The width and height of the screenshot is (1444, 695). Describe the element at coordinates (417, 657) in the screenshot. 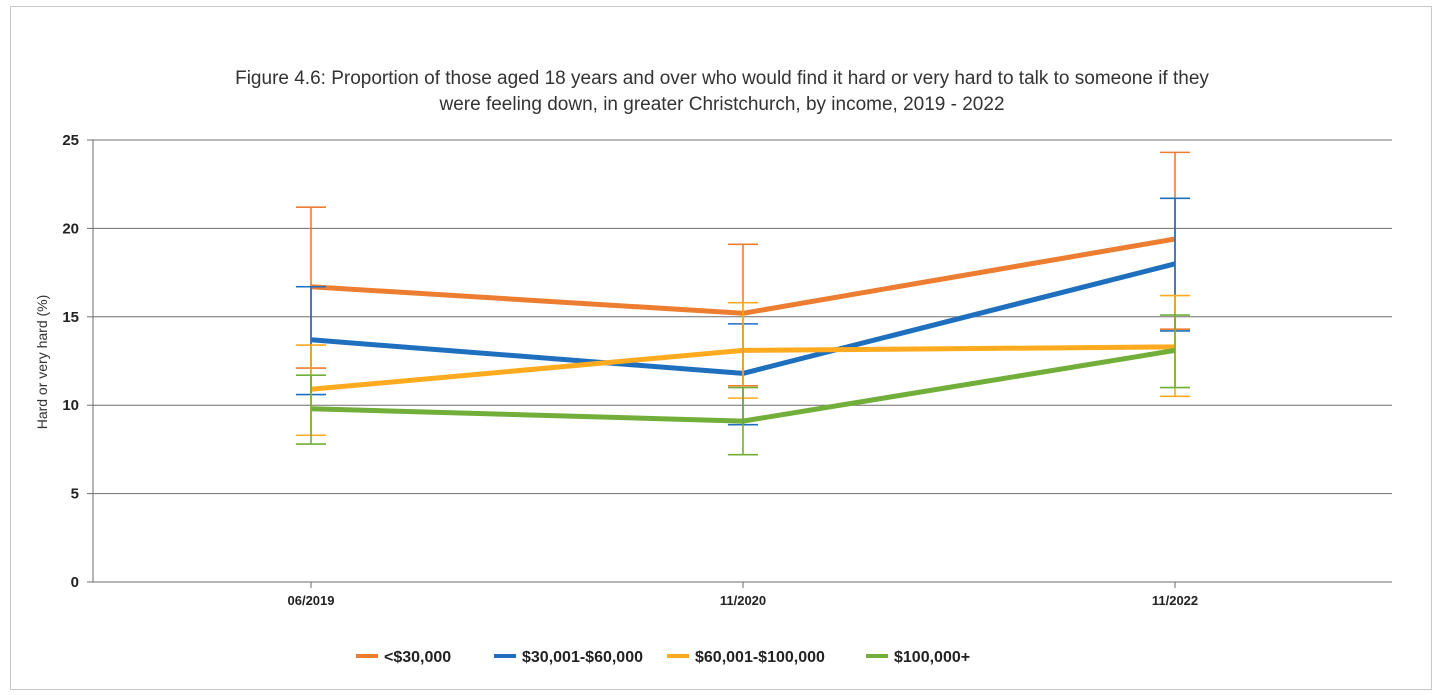

I see `legend-label: <$30,000` at that location.